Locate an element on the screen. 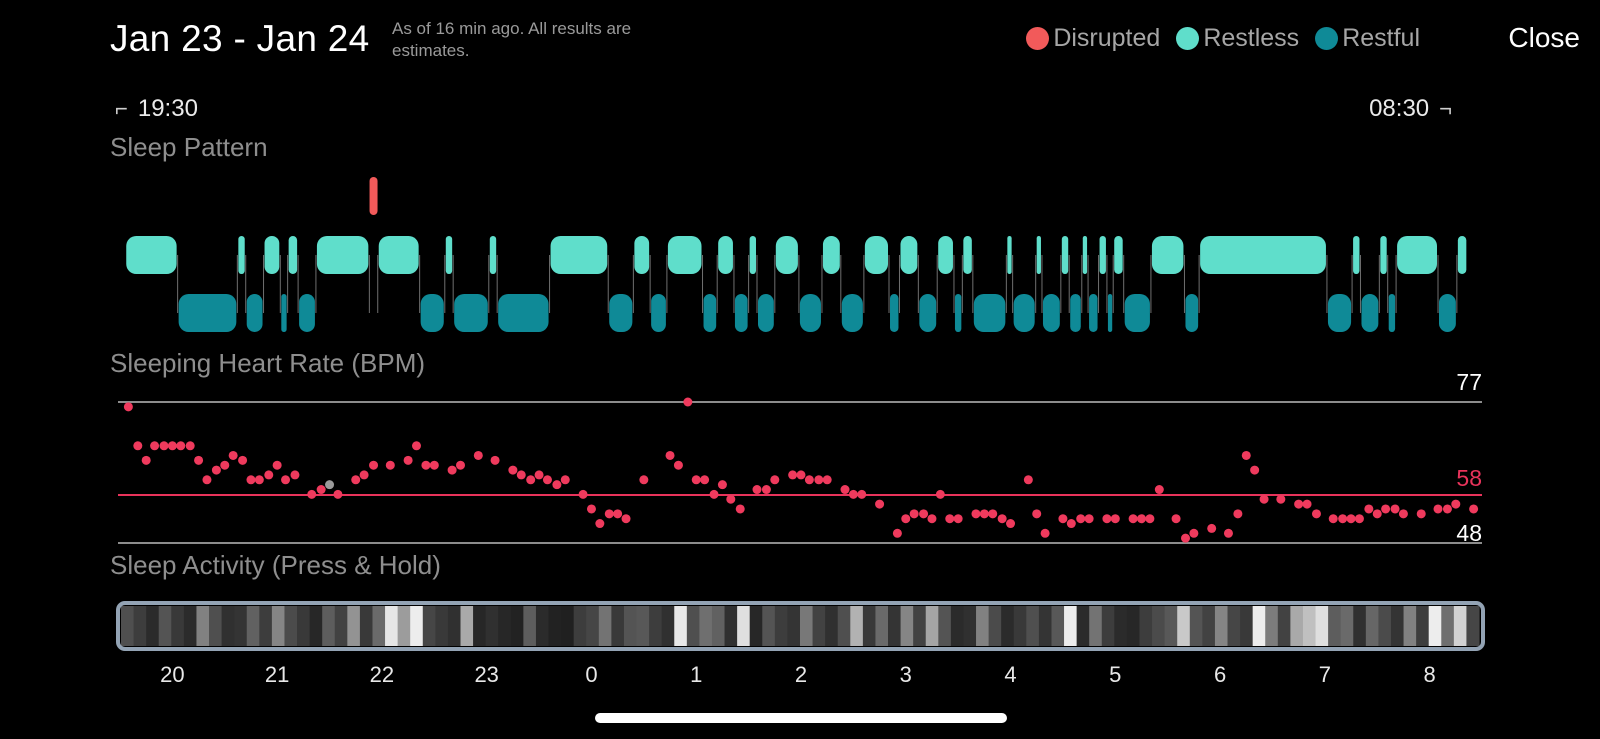  legend-restful-label: Restful is located at coordinates (1381, 38).